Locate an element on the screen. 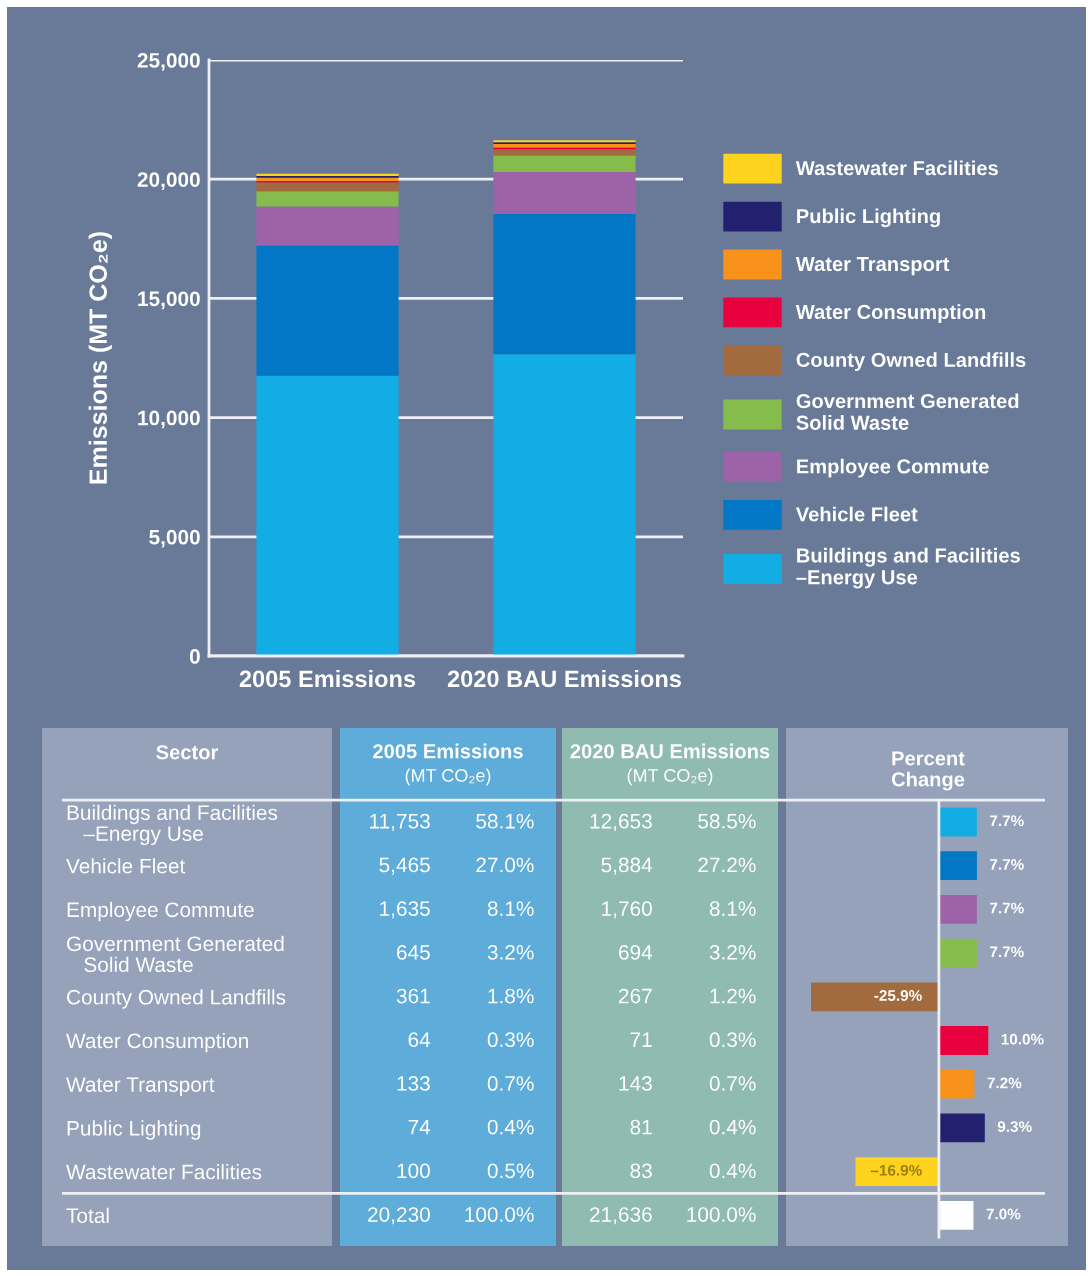  text: 74 is located at coordinates (419, 1127).